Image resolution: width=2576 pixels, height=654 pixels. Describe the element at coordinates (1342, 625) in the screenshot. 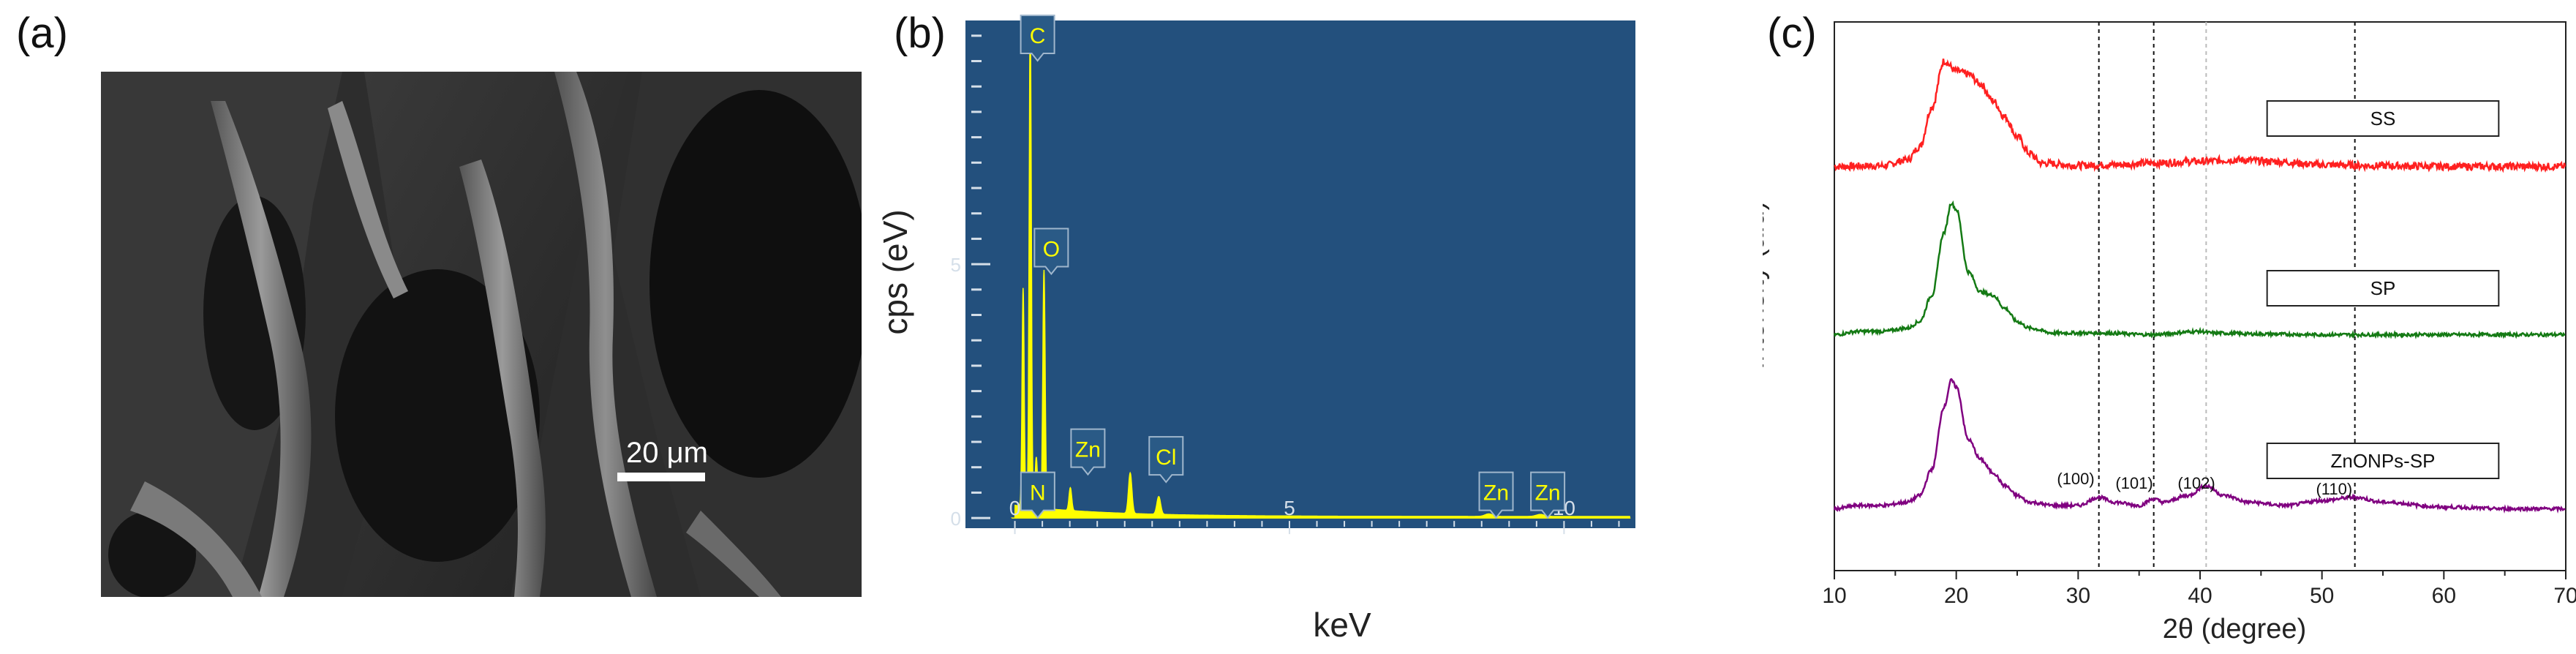

I see `x-axis-label: keV` at that location.